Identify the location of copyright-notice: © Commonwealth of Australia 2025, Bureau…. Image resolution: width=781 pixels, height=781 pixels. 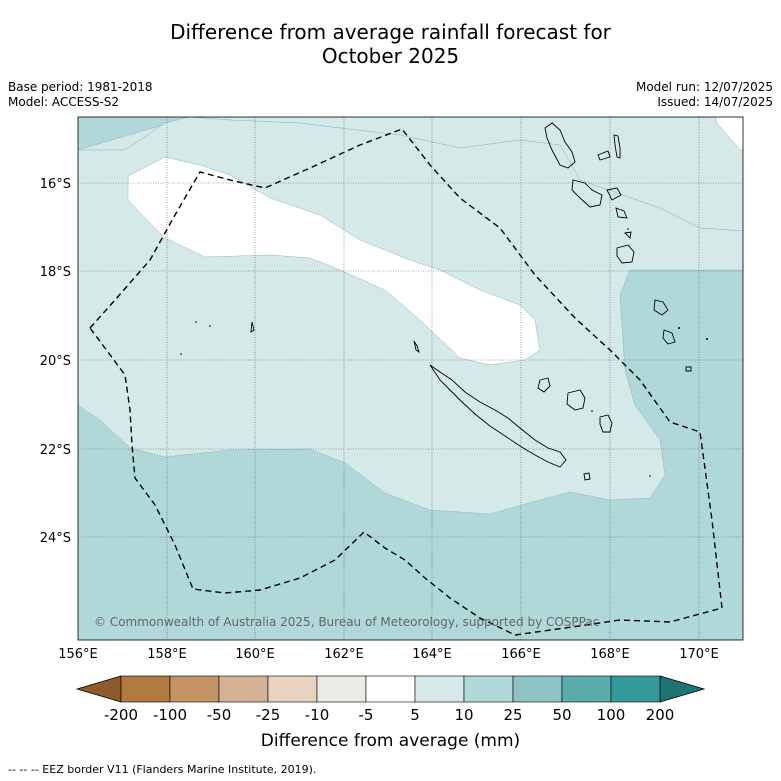
(346, 622).